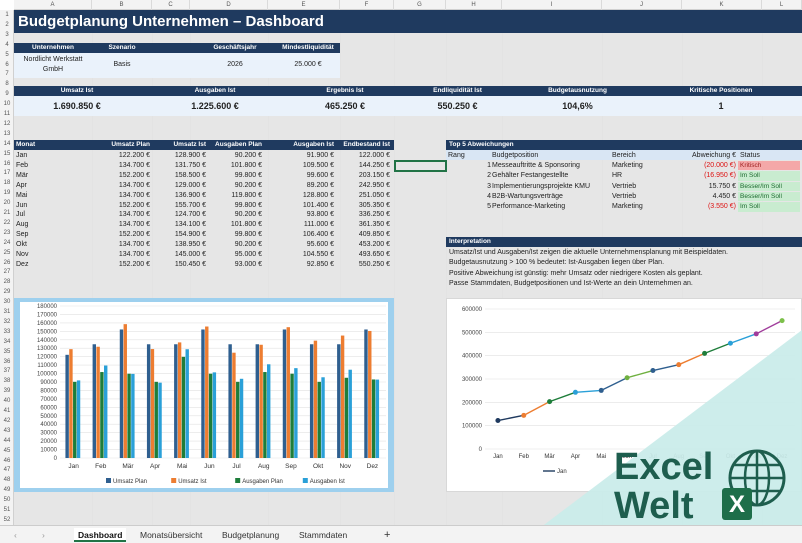  Describe the element at coordinates (22, 155) in the screenshot. I see `table-cell: Jan` at that location.